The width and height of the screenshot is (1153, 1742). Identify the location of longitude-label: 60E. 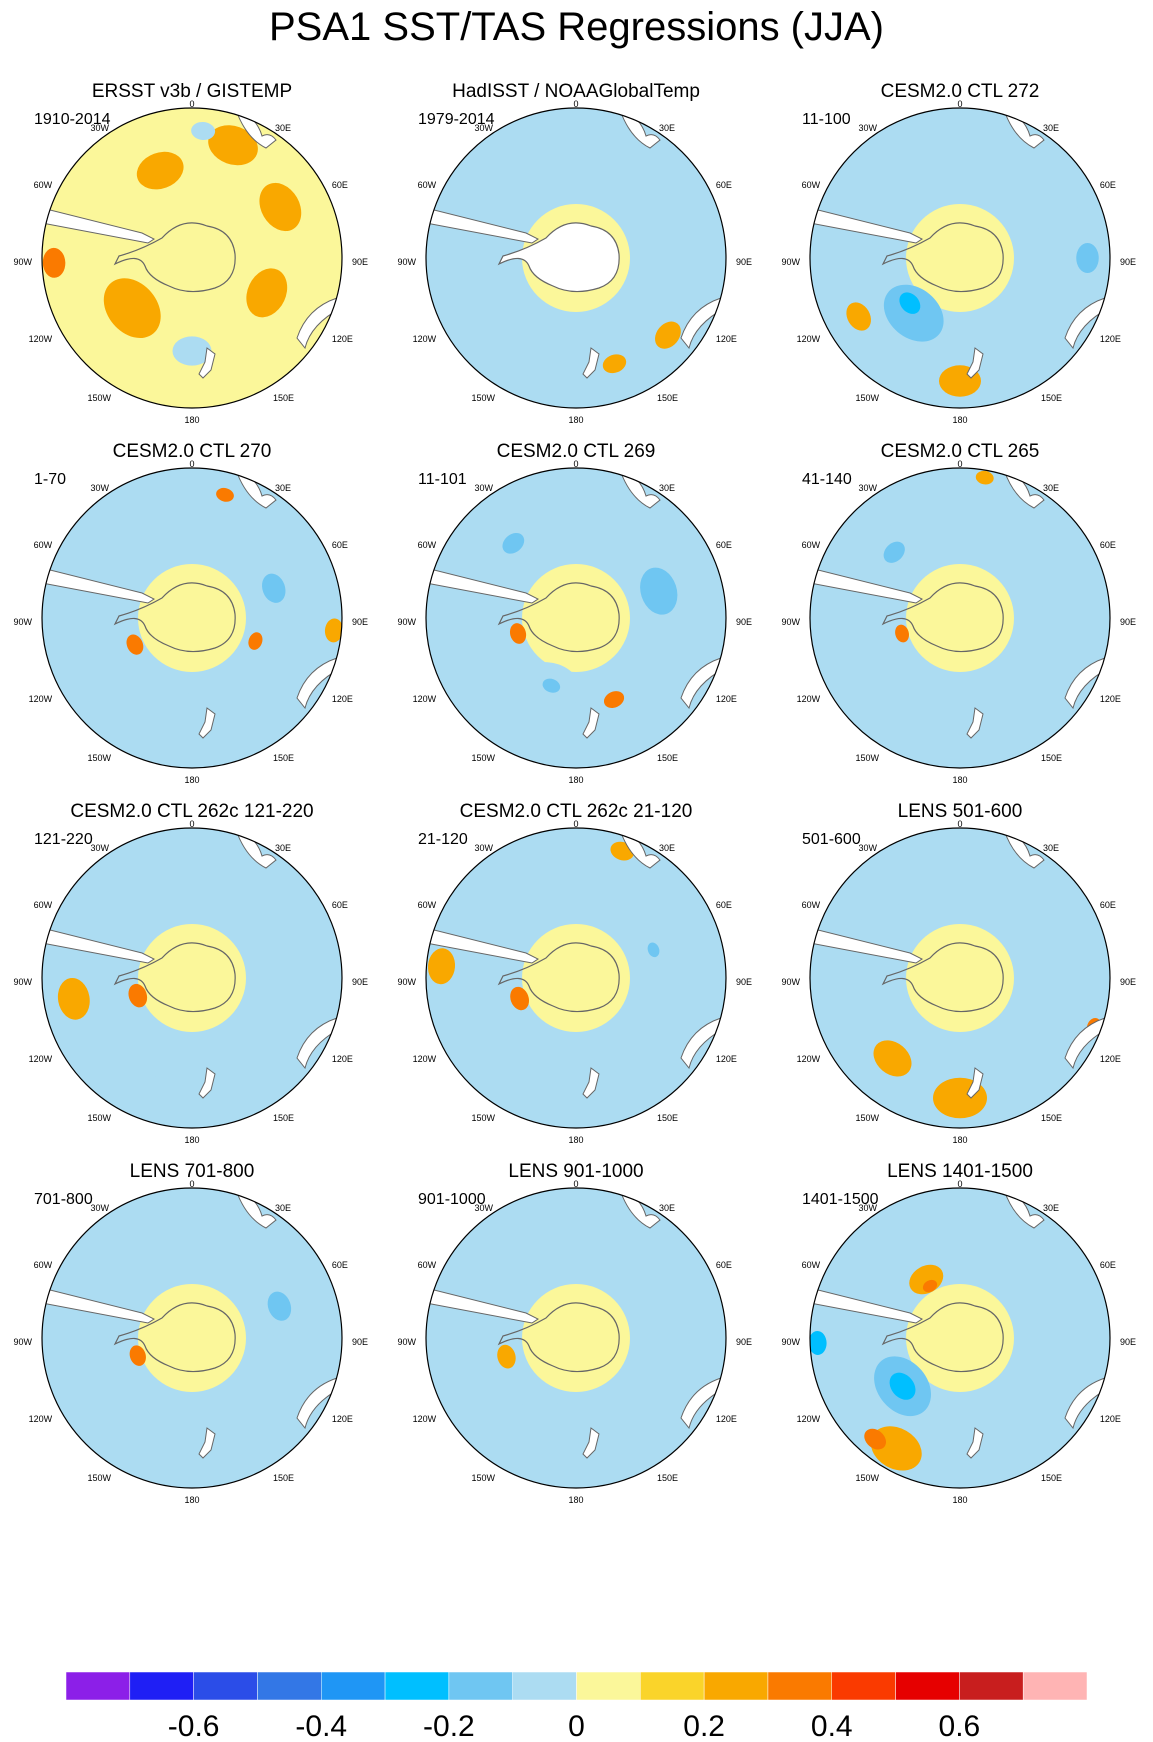
(1108, 185).